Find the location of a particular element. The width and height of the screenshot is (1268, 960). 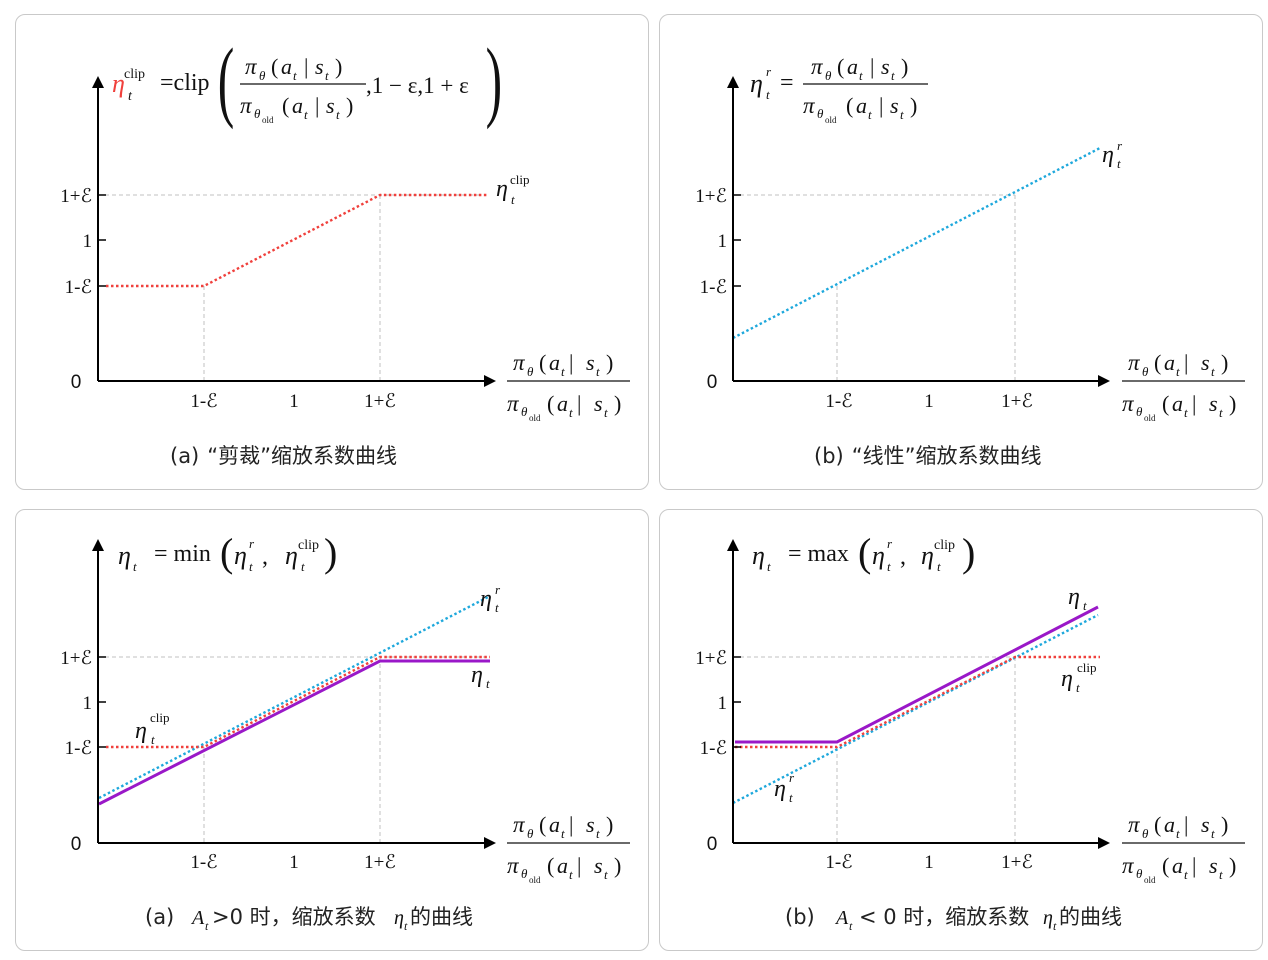

svg-text: ,1 − ε,1 + ε is located at coordinates (417, 85).